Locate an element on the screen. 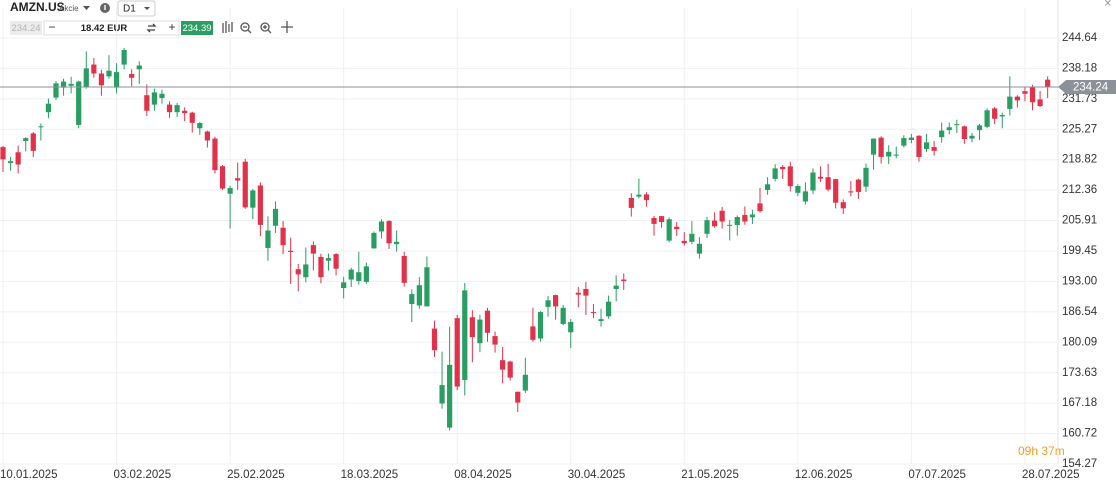 The image size is (1116, 481). info-glyph is located at coordinates (105, 7).